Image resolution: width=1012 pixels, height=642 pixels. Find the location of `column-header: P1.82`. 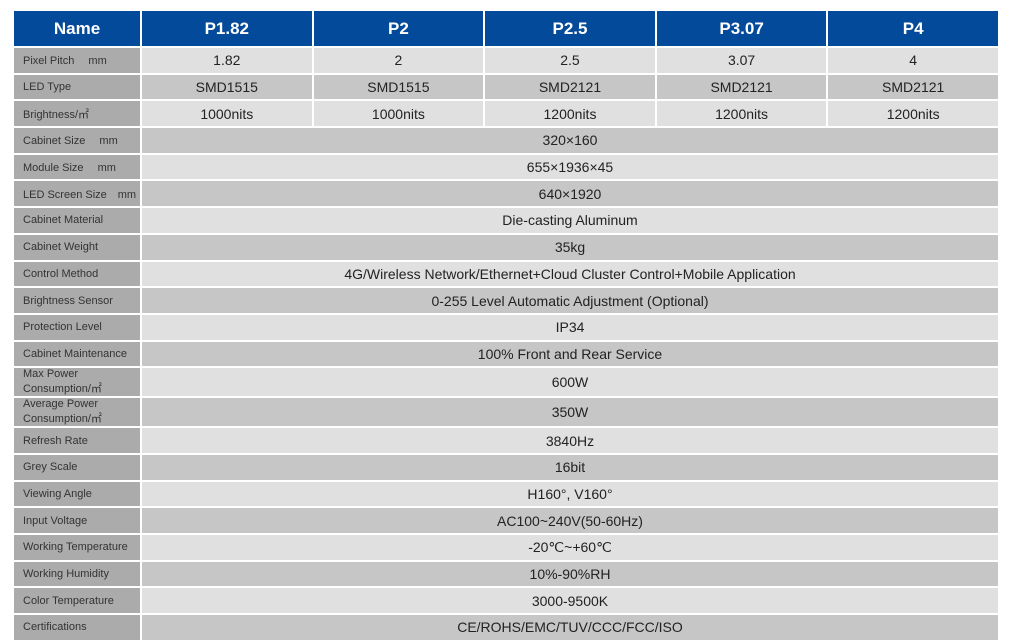

column-header: P1.82 is located at coordinates (227, 28).